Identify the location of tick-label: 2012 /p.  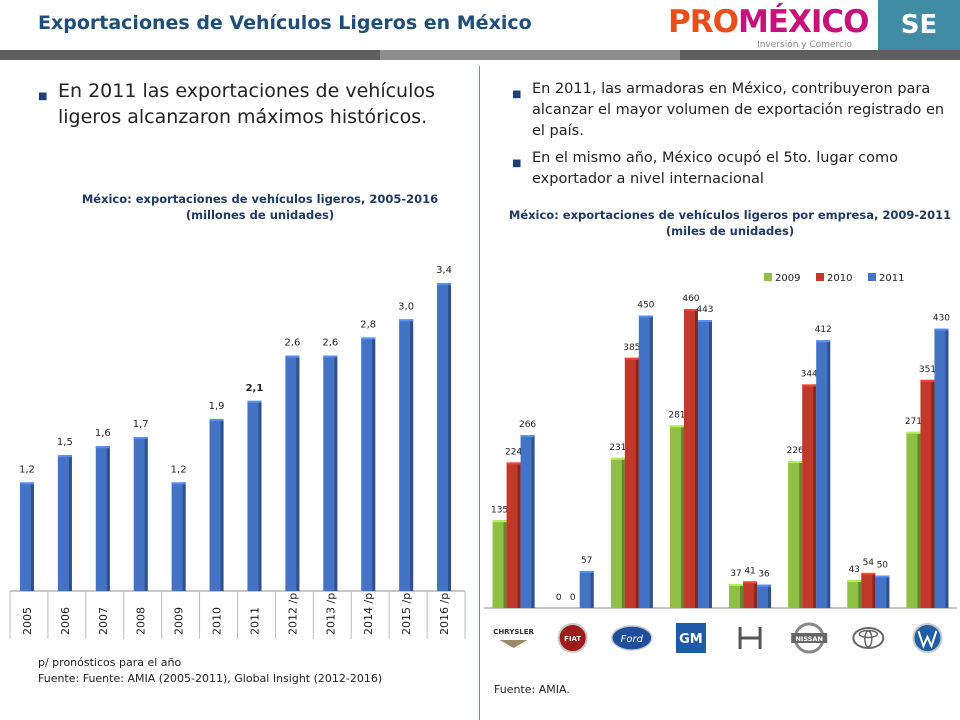
(292, 614).